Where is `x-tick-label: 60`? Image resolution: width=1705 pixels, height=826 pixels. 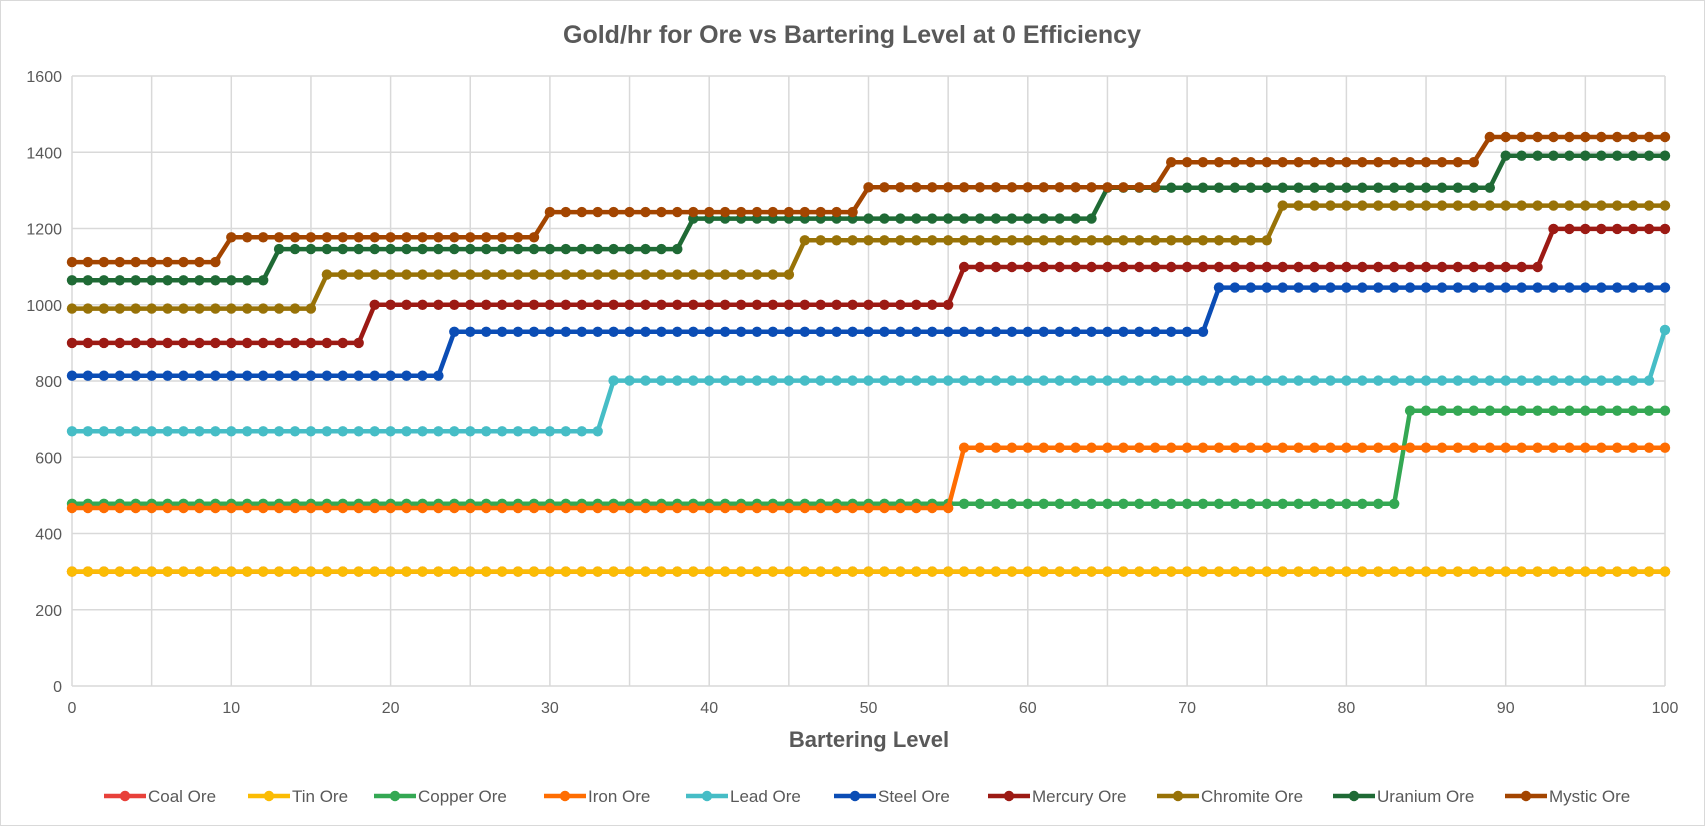
x-tick-label: 60 is located at coordinates (1028, 708).